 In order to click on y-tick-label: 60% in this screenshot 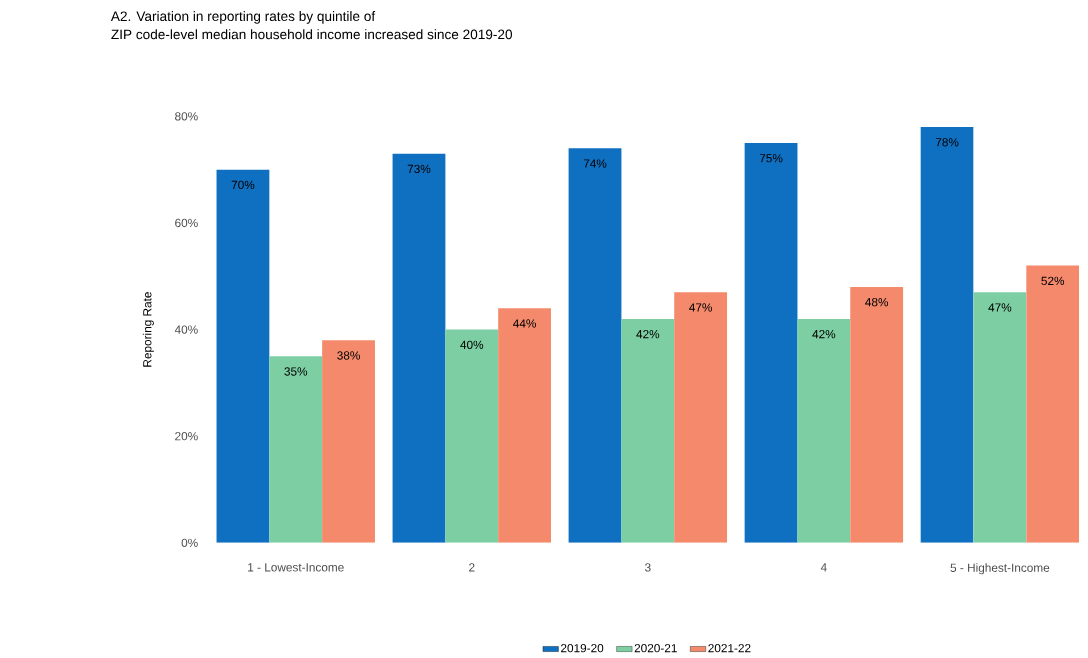, I will do `click(186, 223)`.